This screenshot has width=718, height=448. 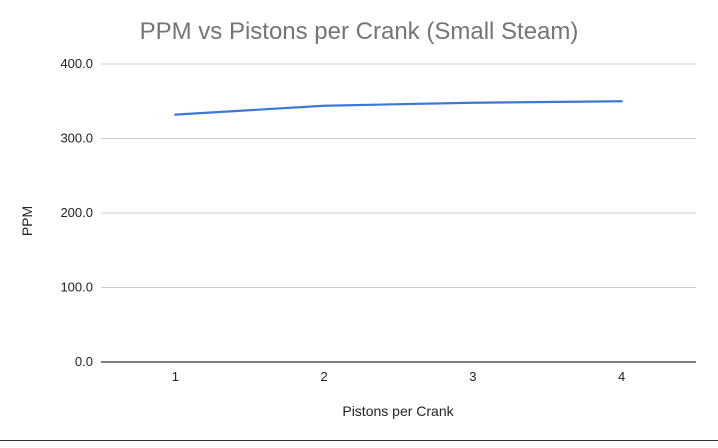 I want to click on series-lines, so click(x=398, y=108).